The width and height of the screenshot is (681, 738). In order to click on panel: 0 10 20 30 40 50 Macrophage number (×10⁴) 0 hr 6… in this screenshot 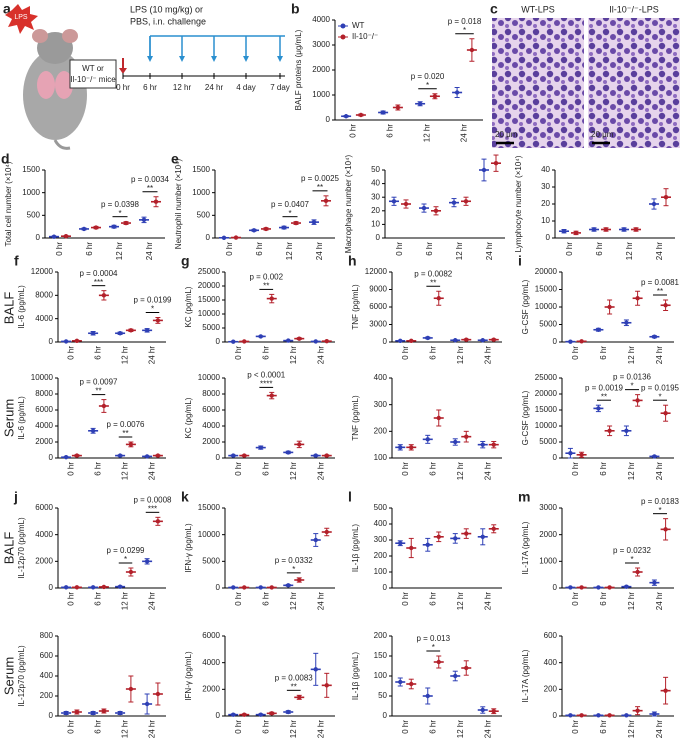, I will do `click(424, 207)`.